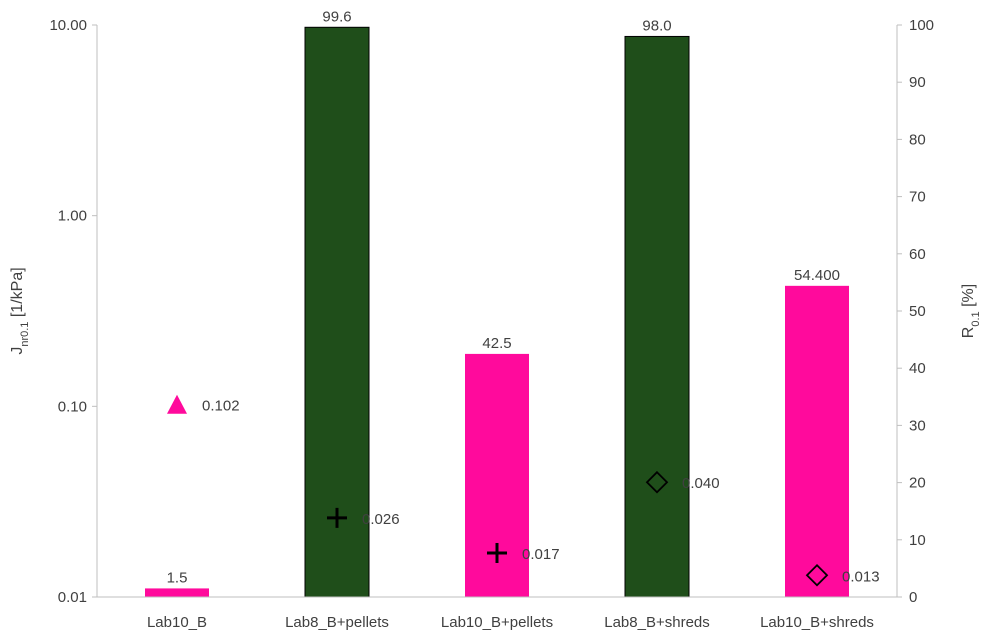 The height and width of the screenshot is (640, 991). I want to click on marker-value-label-0: 0.102, so click(221, 406).